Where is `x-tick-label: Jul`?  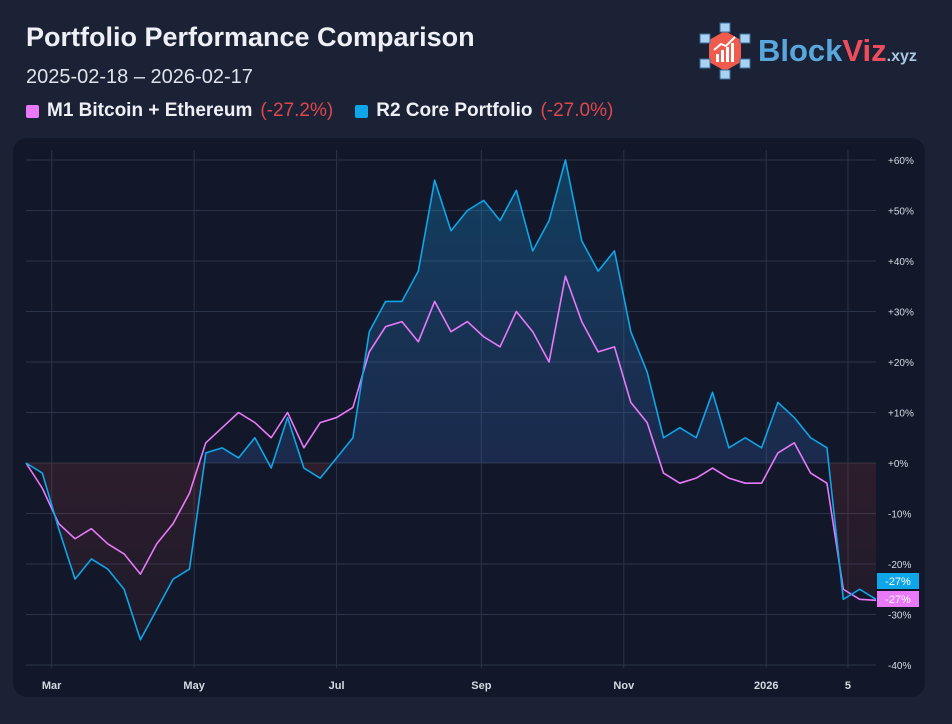 x-tick-label: Jul is located at coordinates (337, 686).